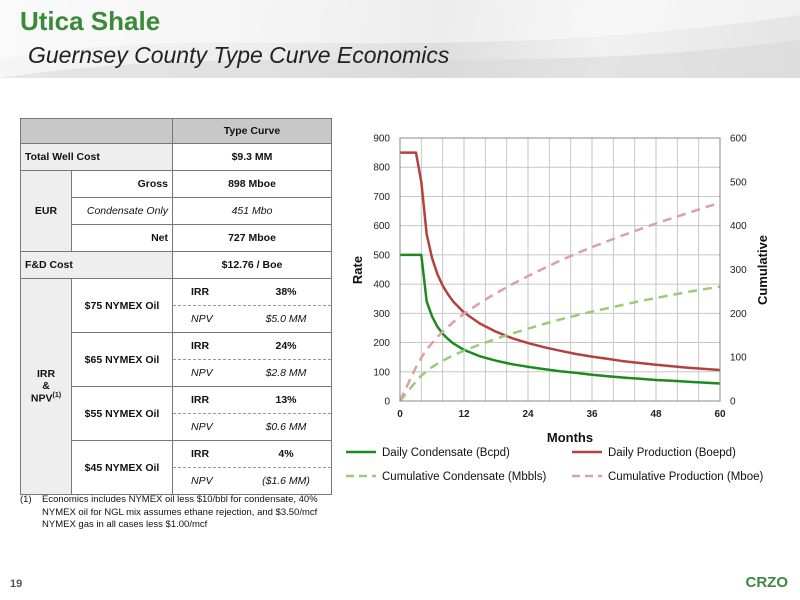 This screenshot has height=600, width=800. I want to click on table-corner, so click(96, 131).